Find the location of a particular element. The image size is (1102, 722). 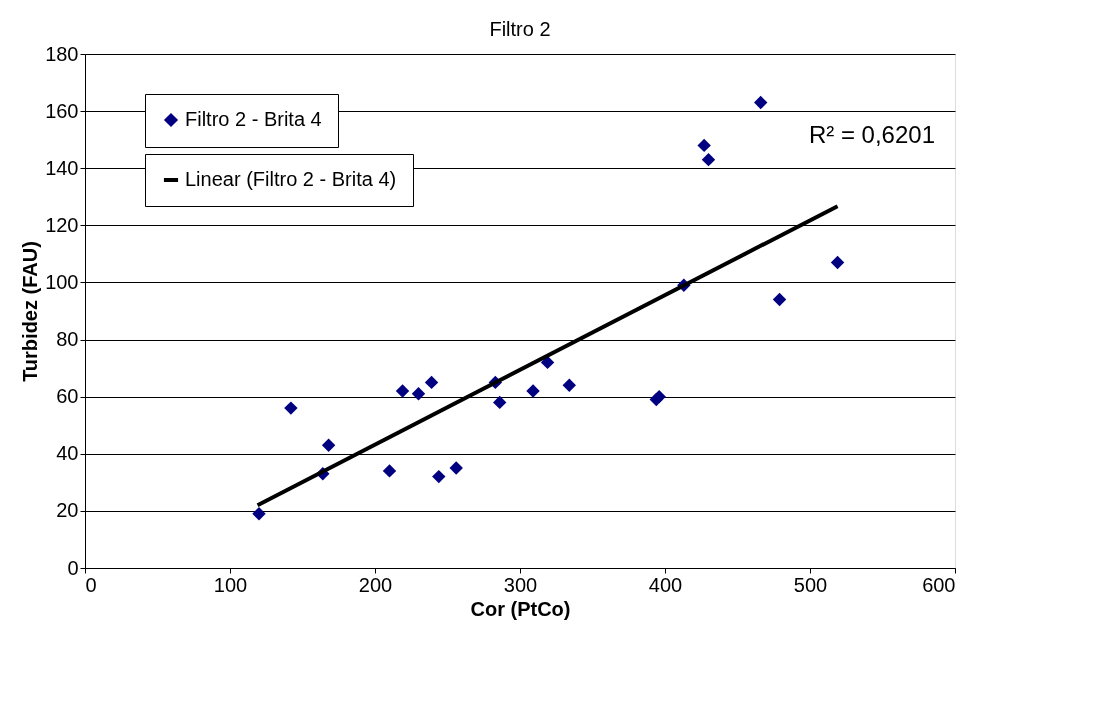

x-tick-label: 200 is located at coordinates (375, 584).